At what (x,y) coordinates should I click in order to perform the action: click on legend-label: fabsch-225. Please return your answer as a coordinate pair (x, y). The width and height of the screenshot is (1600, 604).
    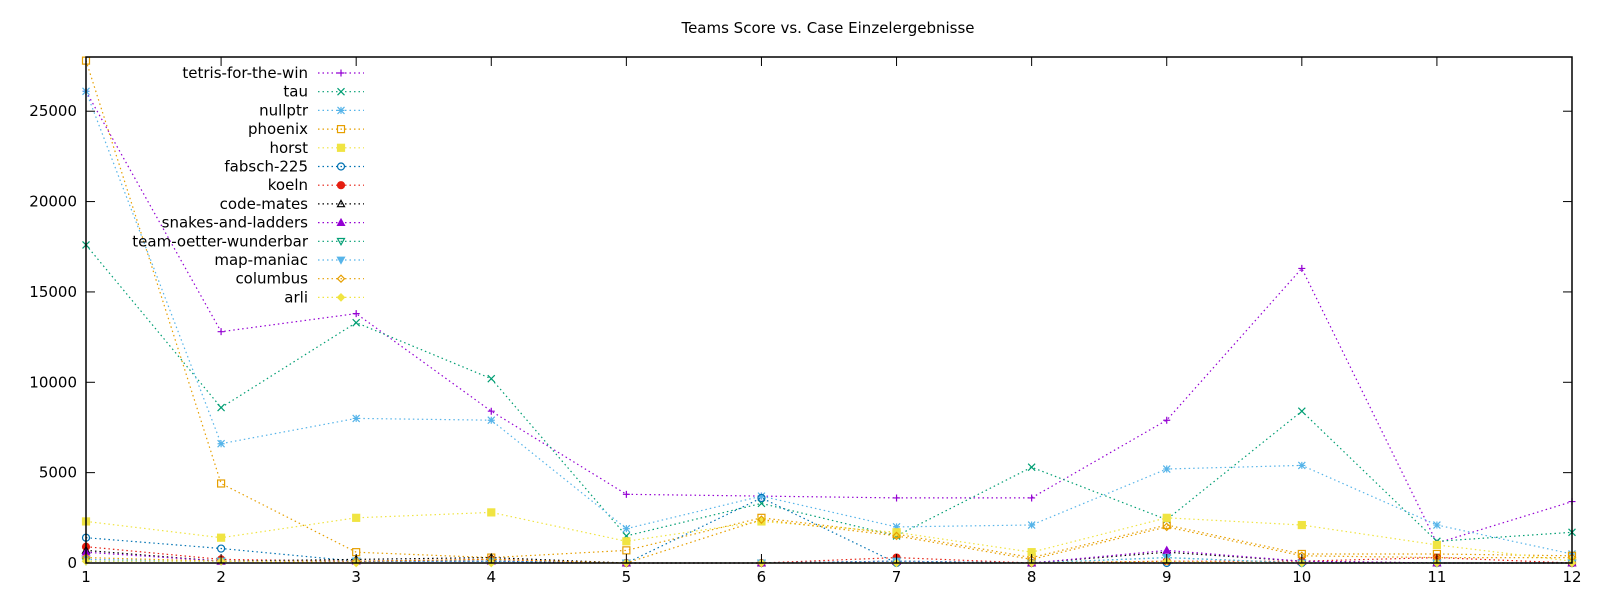
    Looking at the image, I should click on (266, 167).